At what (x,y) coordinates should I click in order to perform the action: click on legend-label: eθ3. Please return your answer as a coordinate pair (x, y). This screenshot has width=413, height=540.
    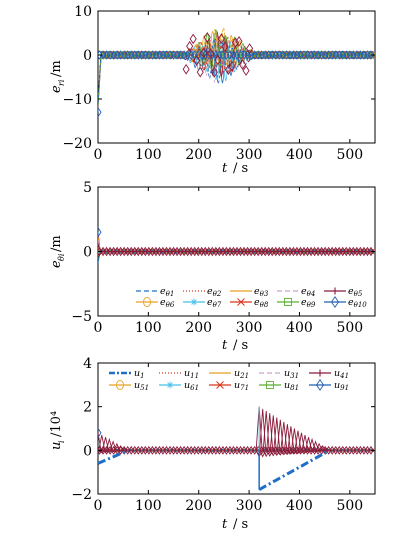
    Looking at the image, I should click on (261, 292).